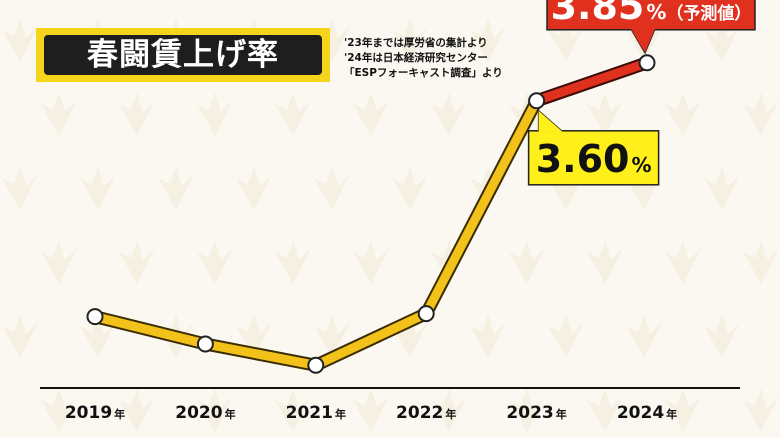 Image resolution: width=780 pixels, height=438 pixels. I want to click on actual-value-callout: 3.60%, so click(593, 147).